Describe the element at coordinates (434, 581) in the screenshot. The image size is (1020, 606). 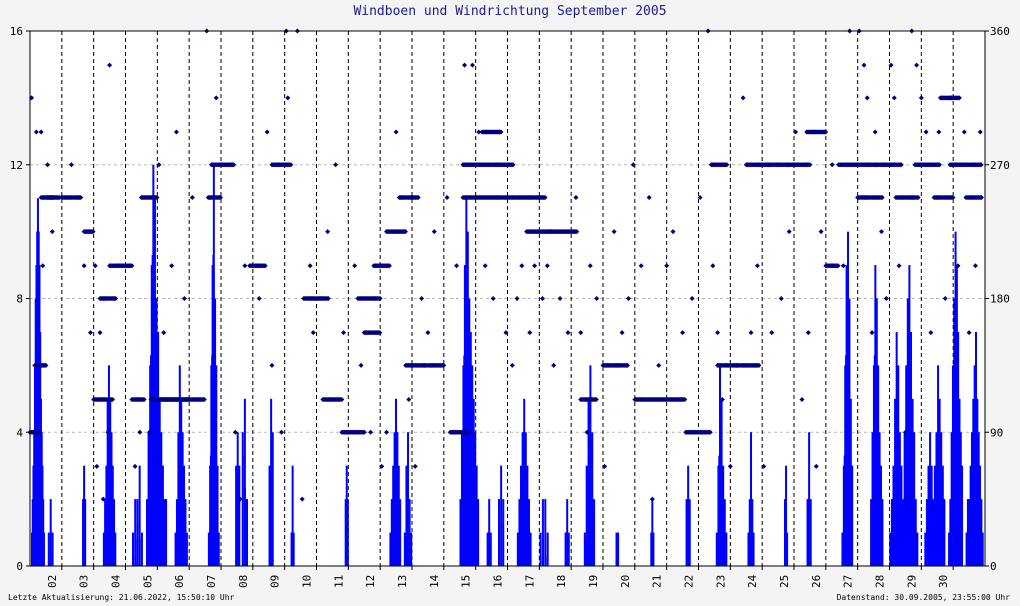
I see `x-tick-label: 14` at that location.